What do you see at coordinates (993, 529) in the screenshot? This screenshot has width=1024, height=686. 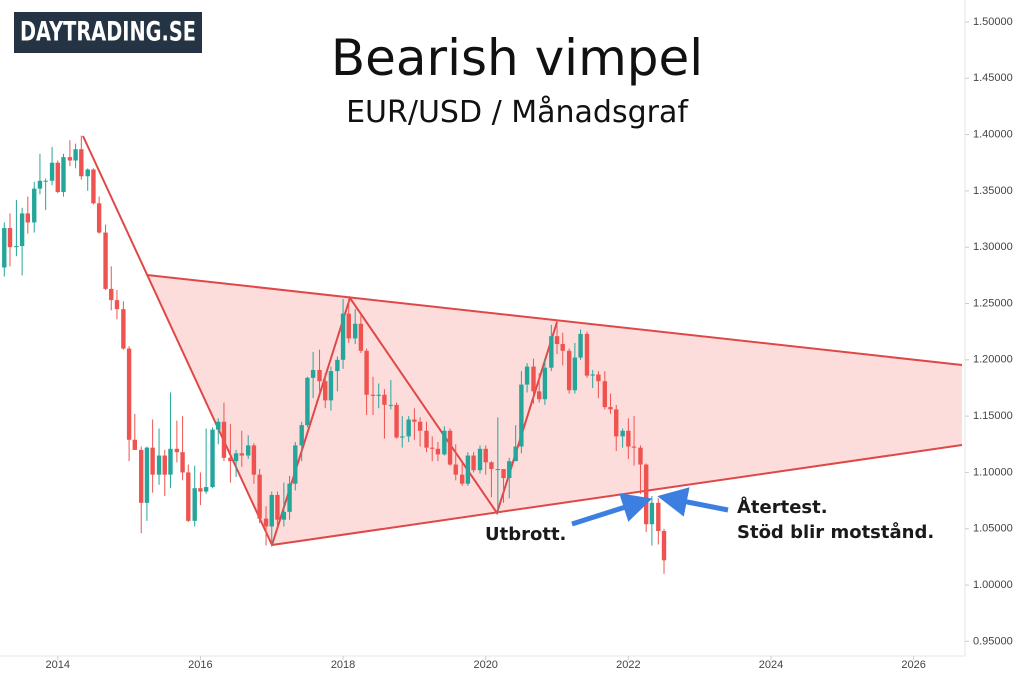 I see `y-tick-label: 1.05000` at bounding box center [993, 529].